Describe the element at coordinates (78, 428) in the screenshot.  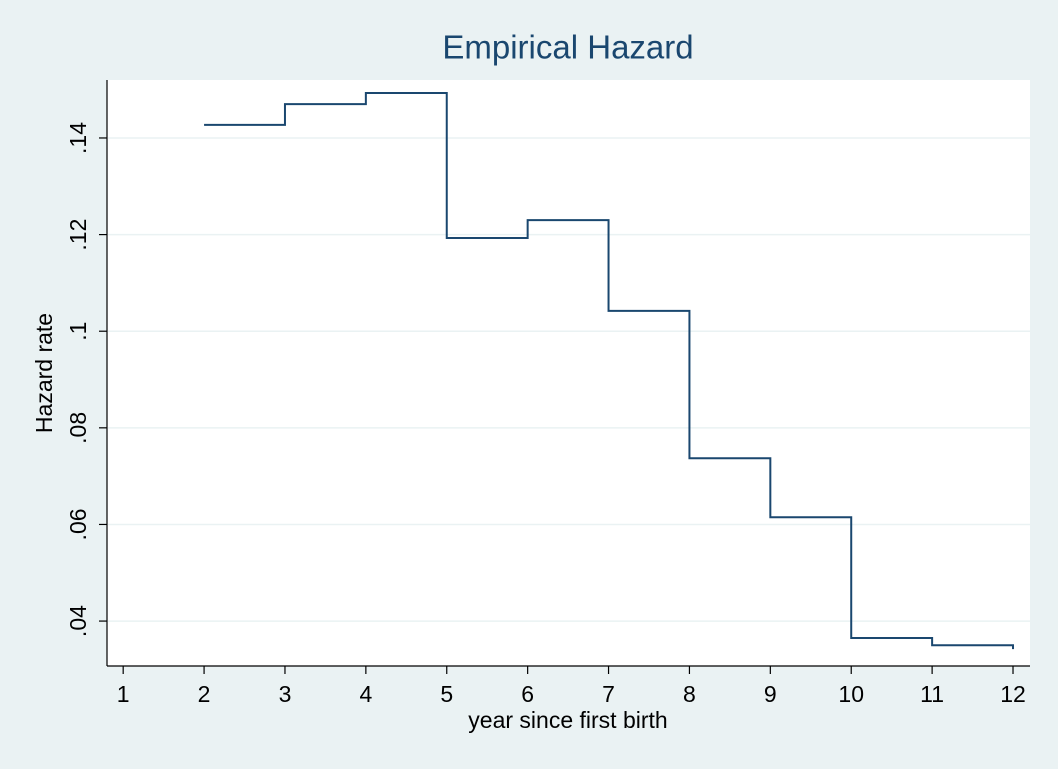
I see `y-tick-label: .08` at that location.